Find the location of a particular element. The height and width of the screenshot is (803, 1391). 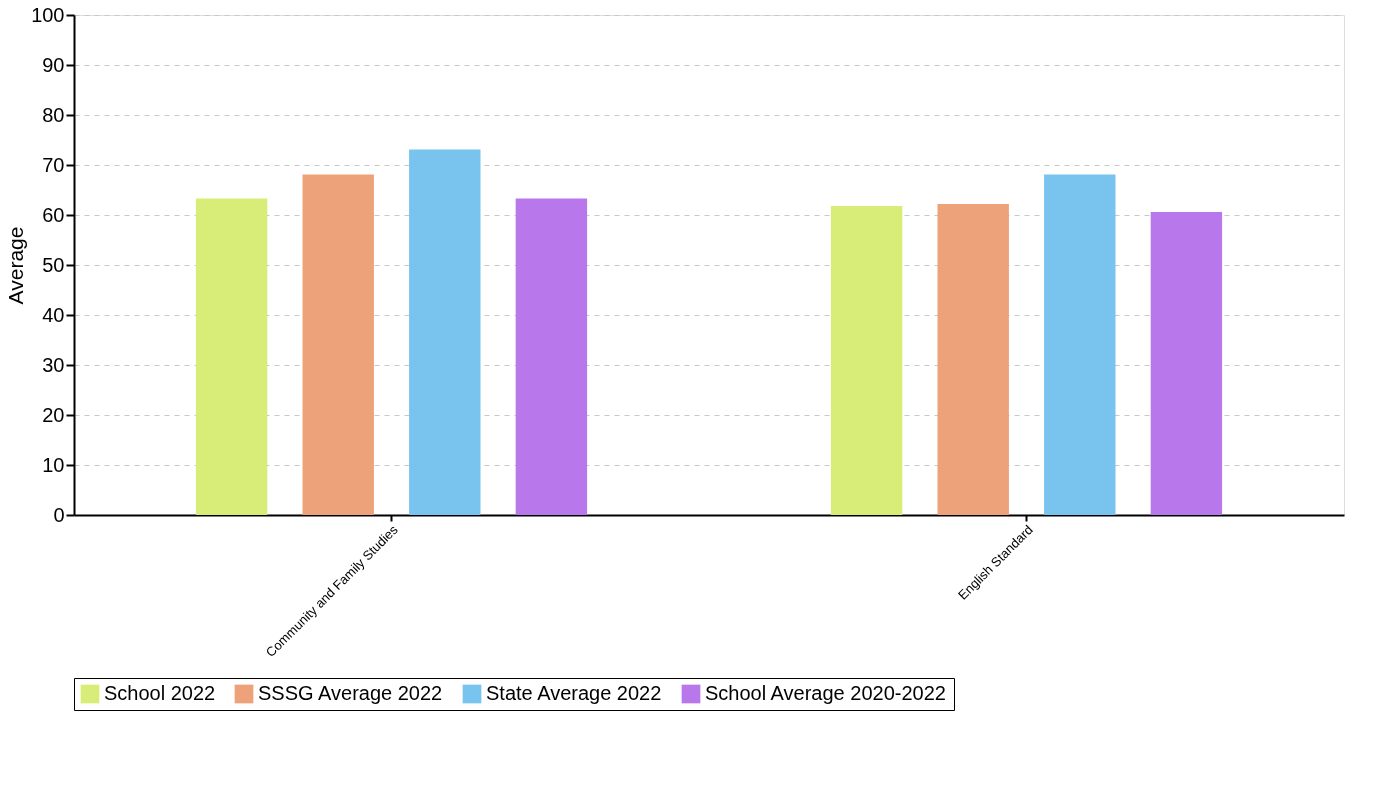

y-tick-label: 30 is located at coordinates (53, 364).